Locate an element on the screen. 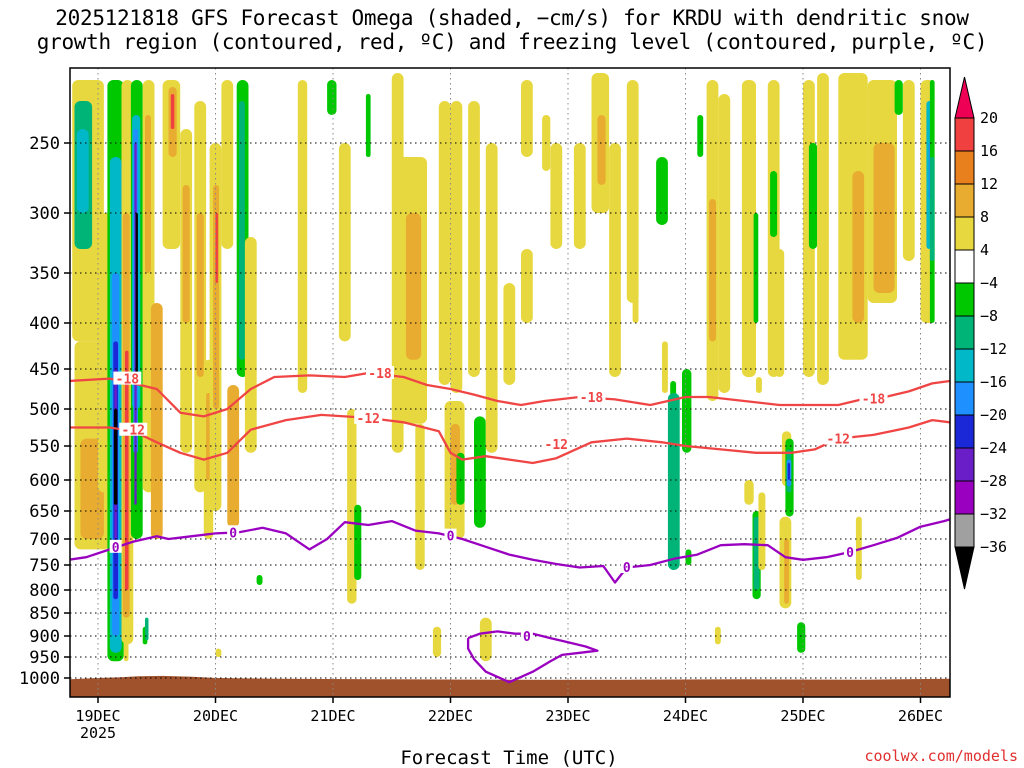  colorbar-label: −28 is located at coordinates (993, 481).